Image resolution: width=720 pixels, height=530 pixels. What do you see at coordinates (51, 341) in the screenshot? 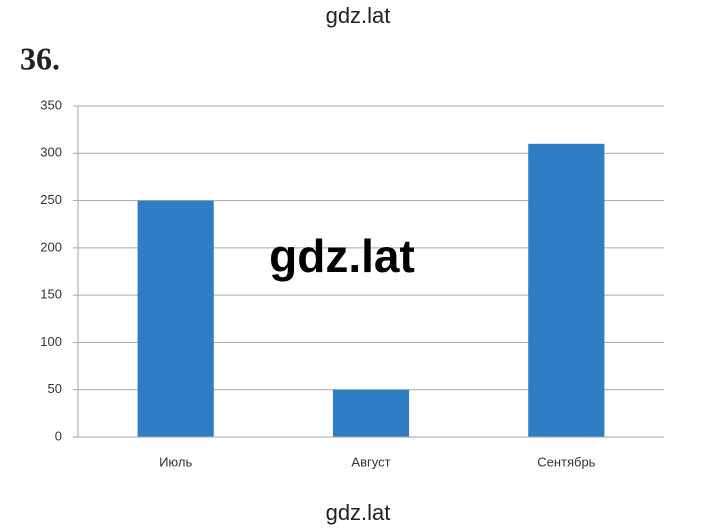
I see `y-tick-label: 100` at bounding box center [51, 341].